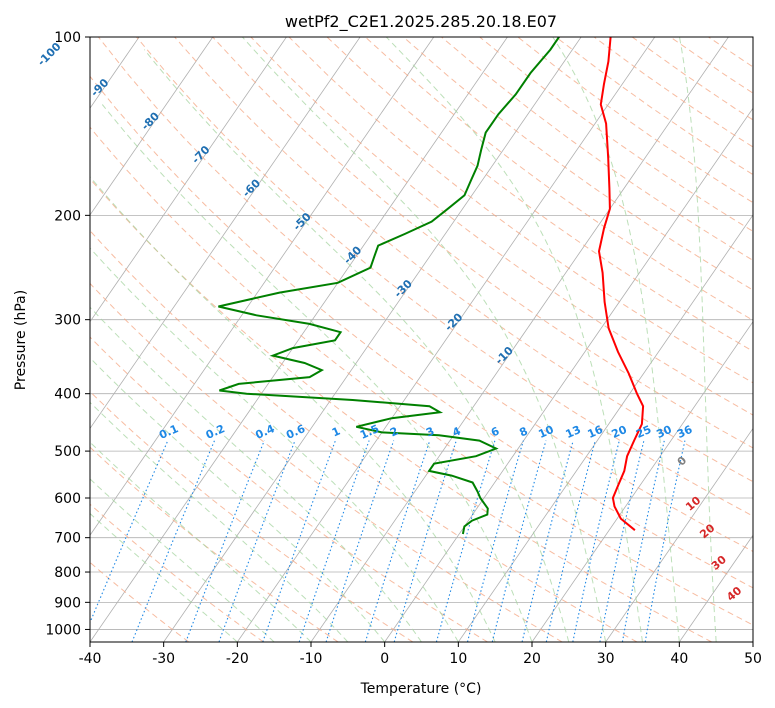  Describe the element at coordinates (264, 432) in the screenshot. I see `mixing-ratio-label: 0.4` at that location.